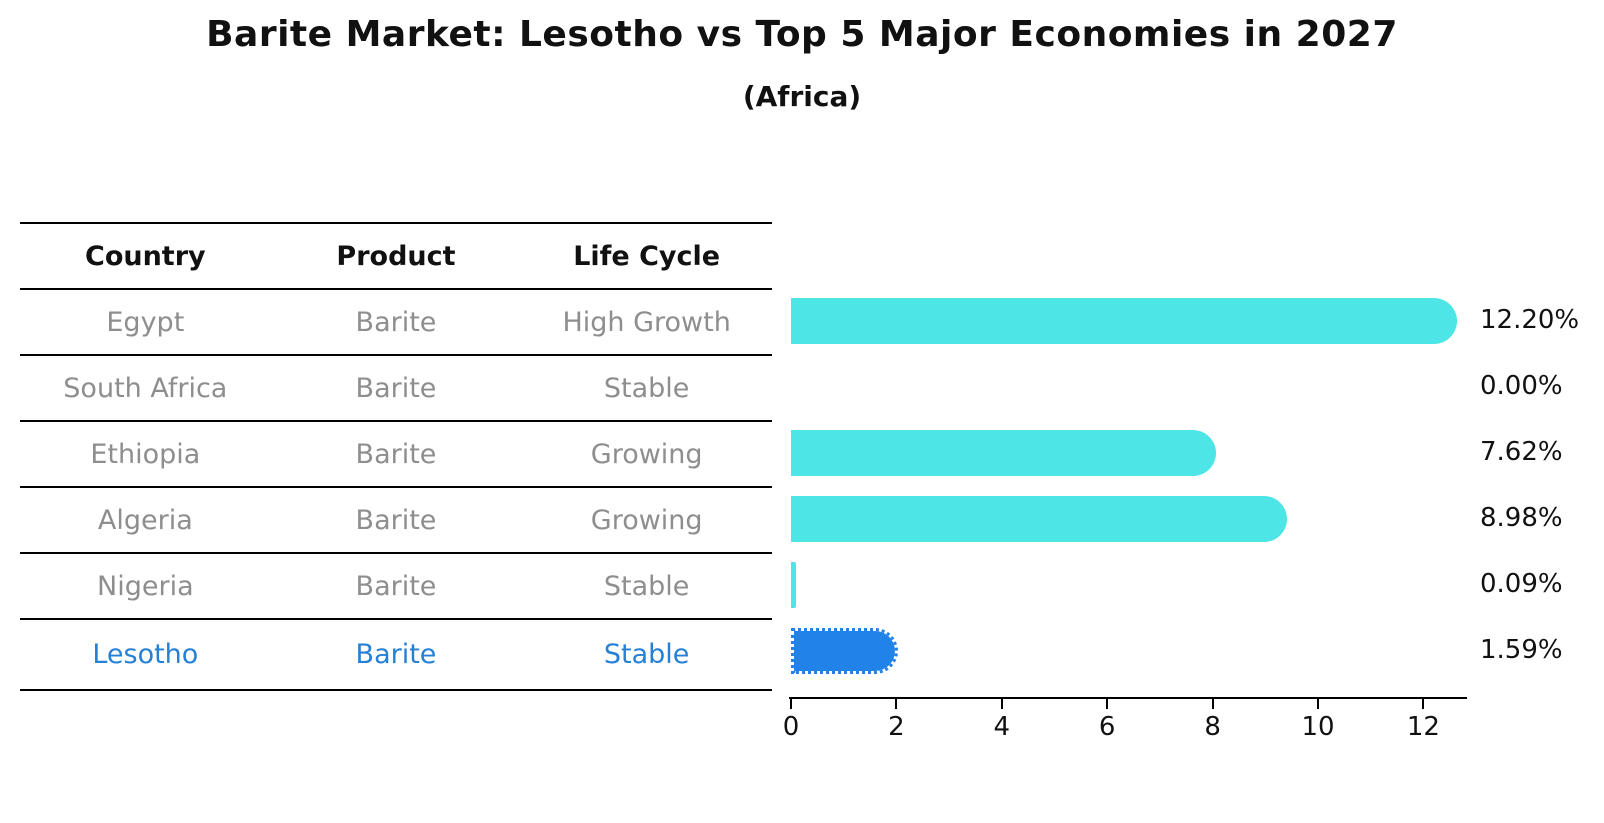 The width and height of the screenshot is (1604, 823). I want to click on table-row: Algeria Barite Growing, so click(396, 521).